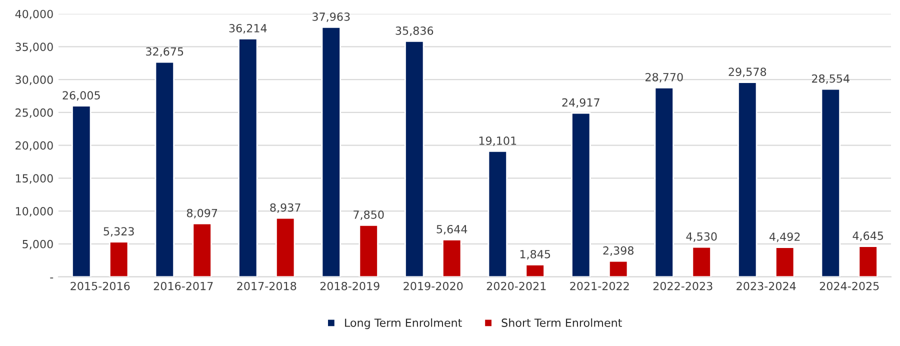  I want to click on x-tick-label: 2022-2023, so click(682, 286).